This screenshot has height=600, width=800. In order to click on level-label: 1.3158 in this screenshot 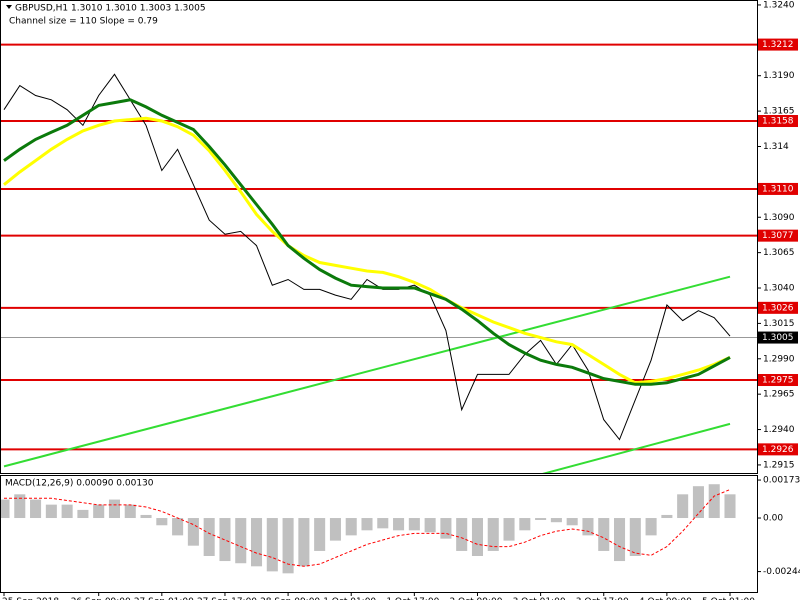, I will do `click(778, 122)`.